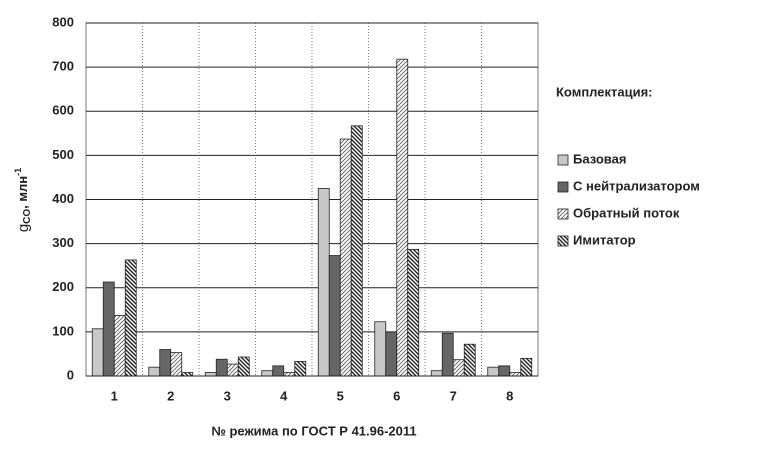 The height and width of the screenshot is (452, 758). I want to click on x-tick-label: 2, so click(170, 395).